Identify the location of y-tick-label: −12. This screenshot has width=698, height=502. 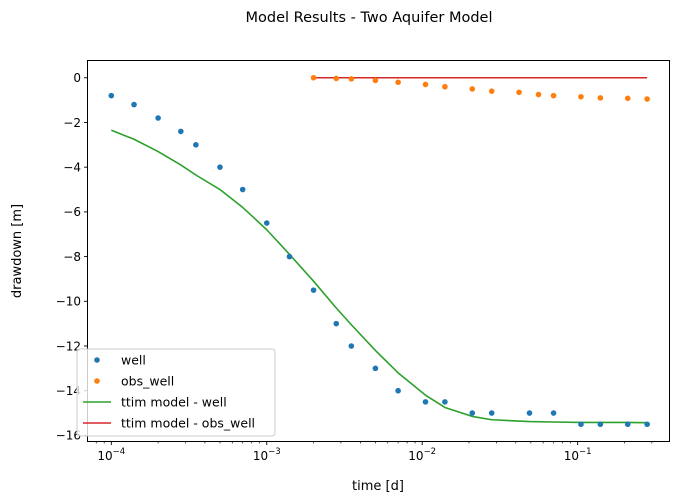
(68, 346).